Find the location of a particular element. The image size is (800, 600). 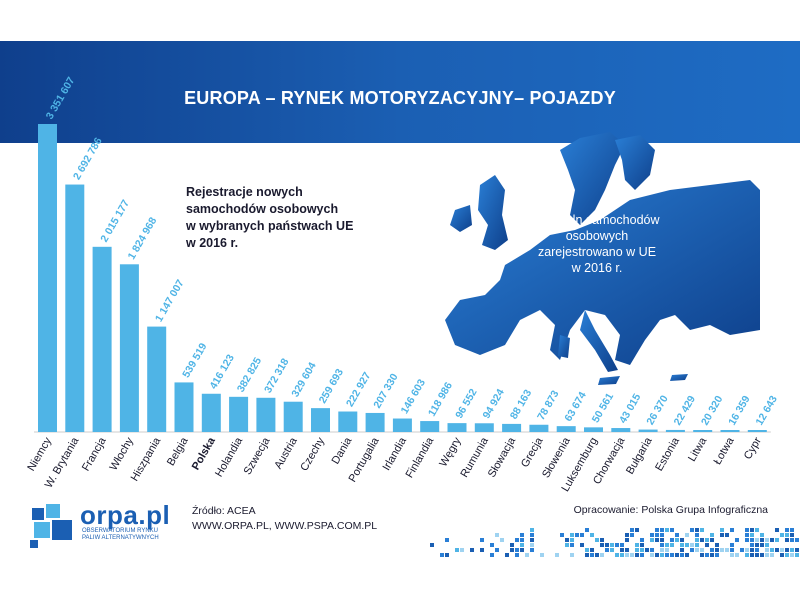

orpa-logo is located at coordinates (51, 526).